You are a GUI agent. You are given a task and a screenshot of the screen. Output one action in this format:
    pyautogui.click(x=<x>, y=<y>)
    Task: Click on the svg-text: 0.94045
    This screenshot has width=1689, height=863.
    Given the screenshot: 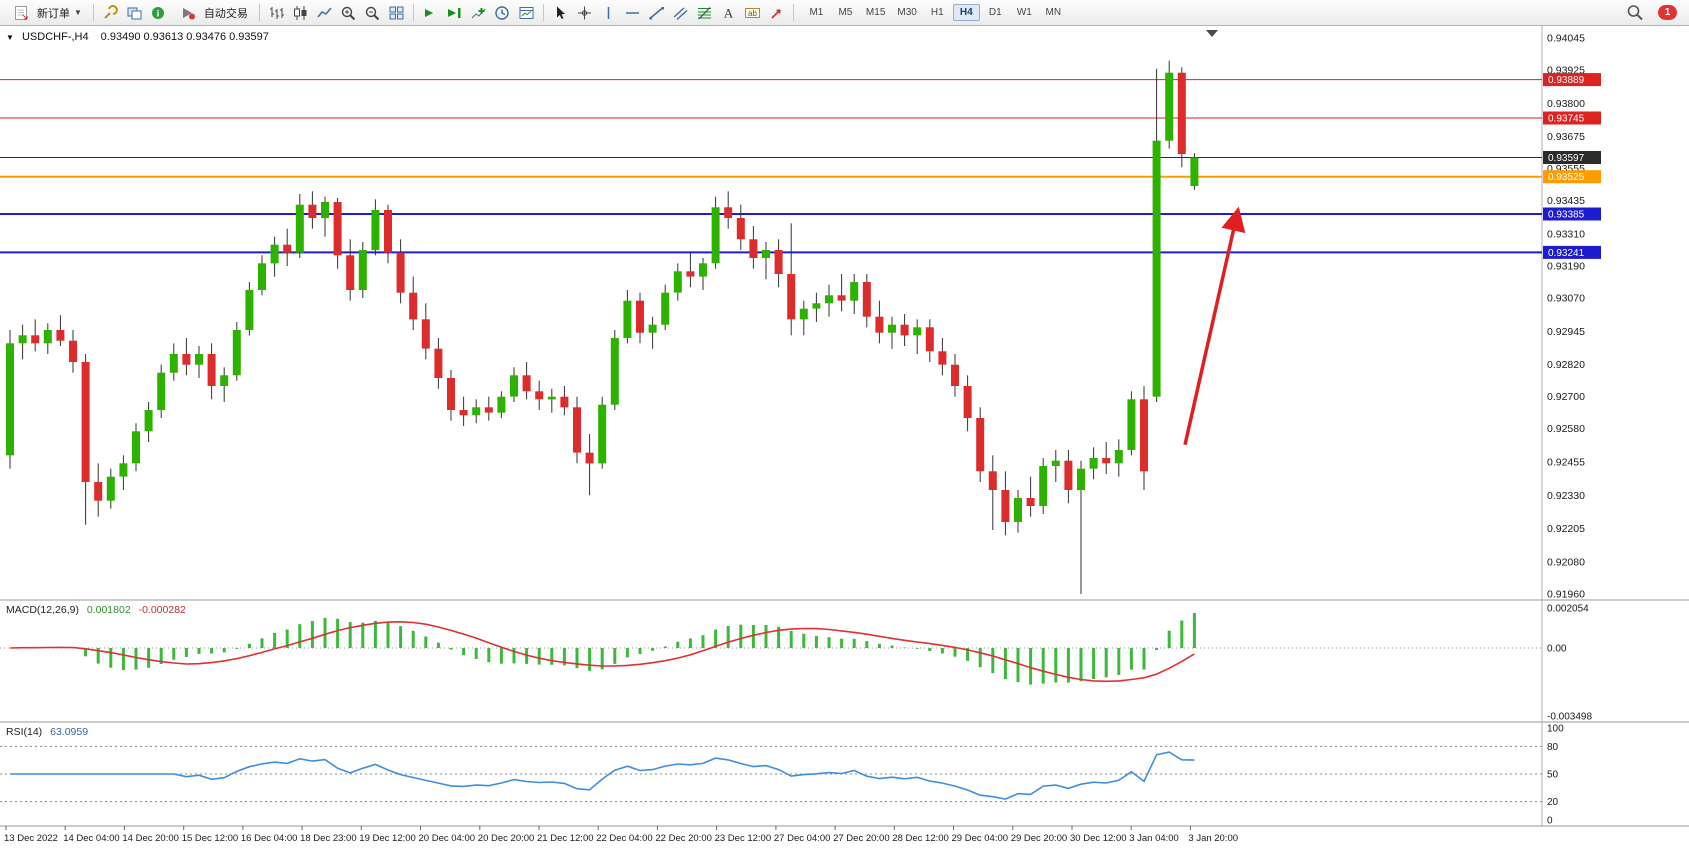 What is the action you would take?
    pyautogui.click(x=1566, y=39)
    